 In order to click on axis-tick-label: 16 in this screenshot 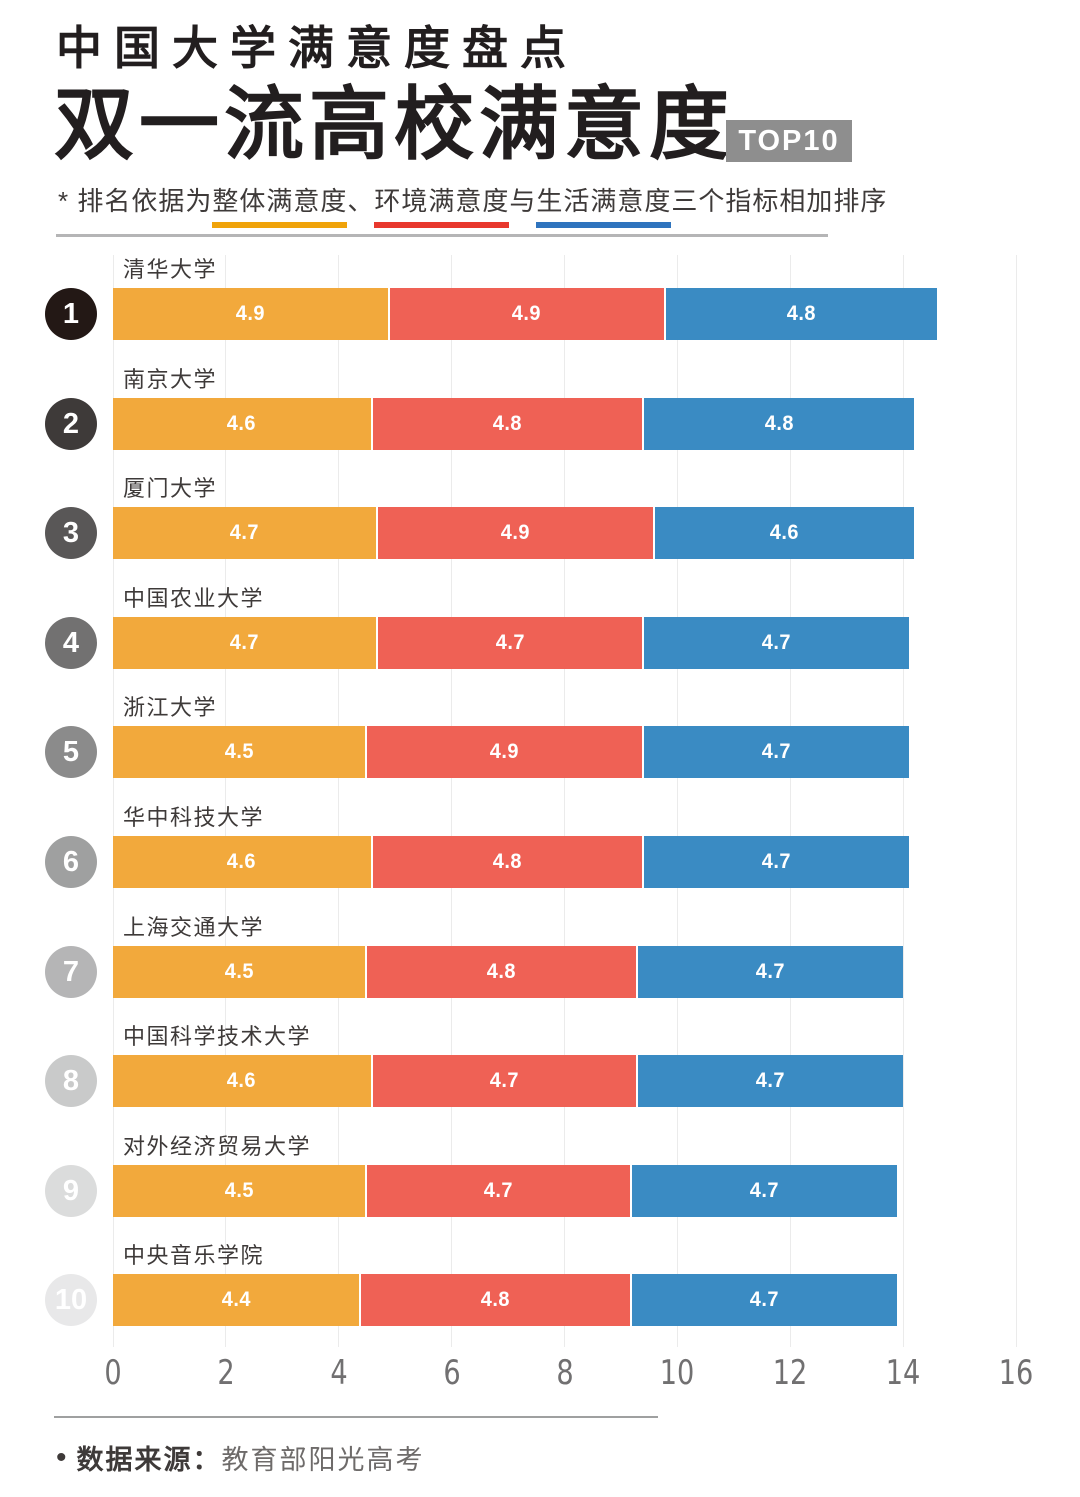, I will do `click(1016, 1373)`.